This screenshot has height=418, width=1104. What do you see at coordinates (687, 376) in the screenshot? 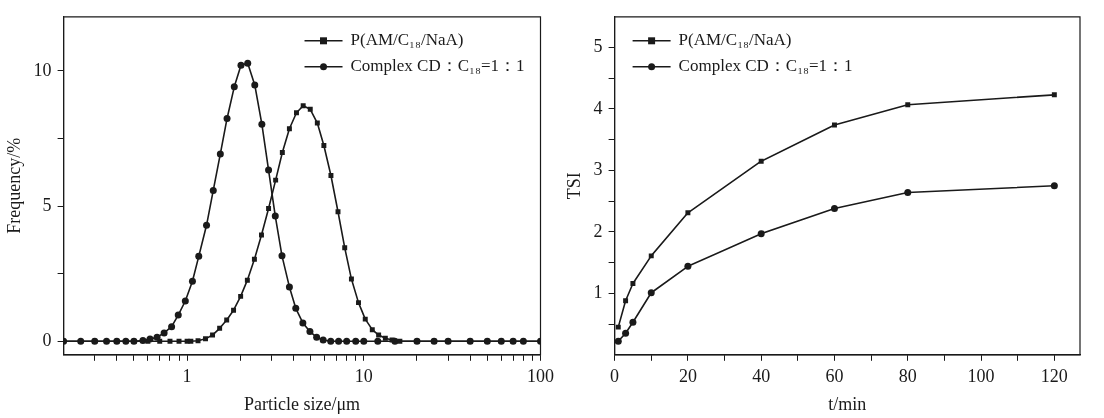
I see `x-tick-label: 20` at bounding box center [687, 376].